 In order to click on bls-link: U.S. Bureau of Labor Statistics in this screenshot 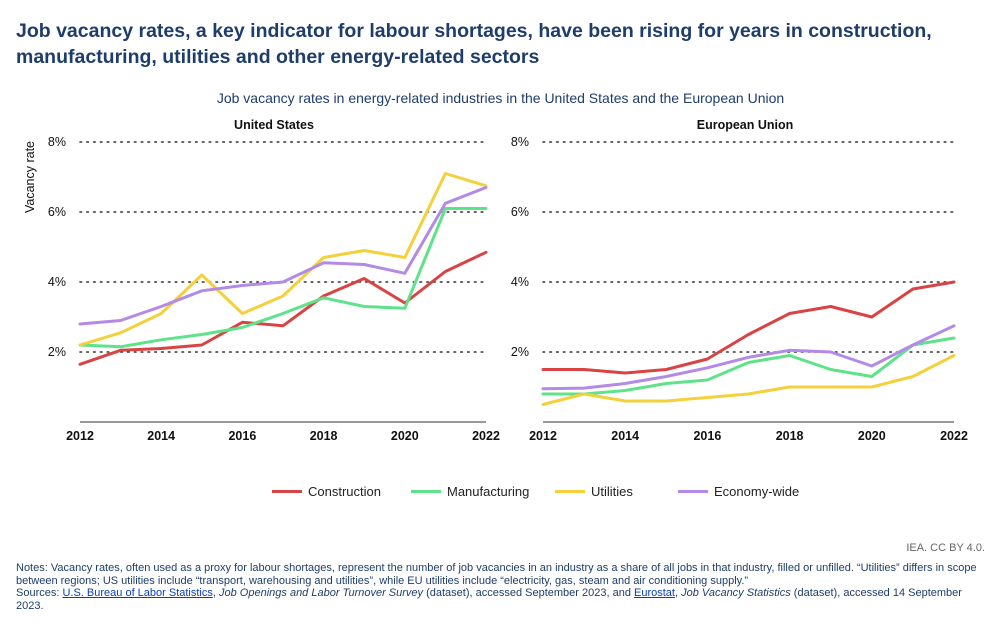, I will do `click(137, 593)`.